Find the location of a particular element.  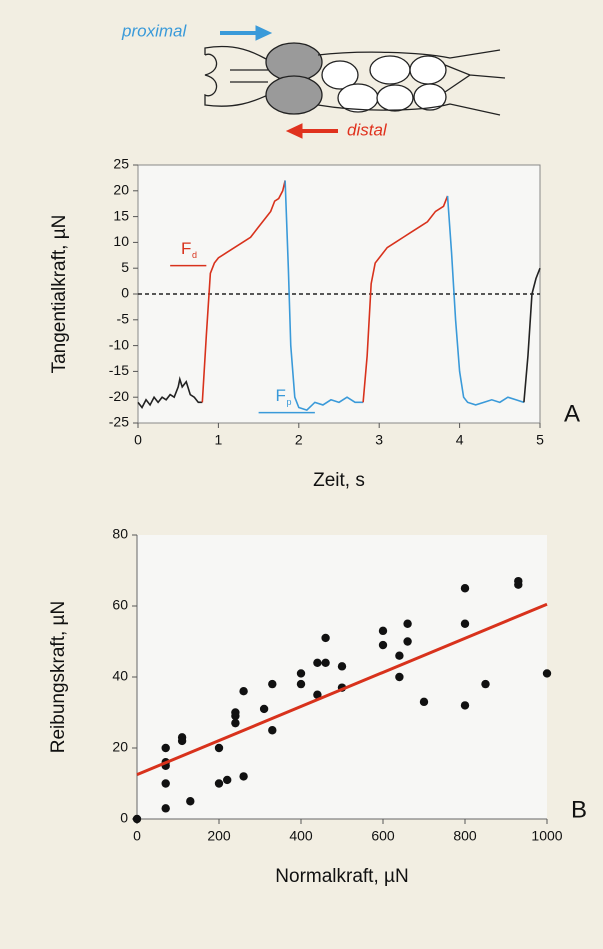

x-axis-label: Normalkraft, µN is located at coordinates (341, 876).